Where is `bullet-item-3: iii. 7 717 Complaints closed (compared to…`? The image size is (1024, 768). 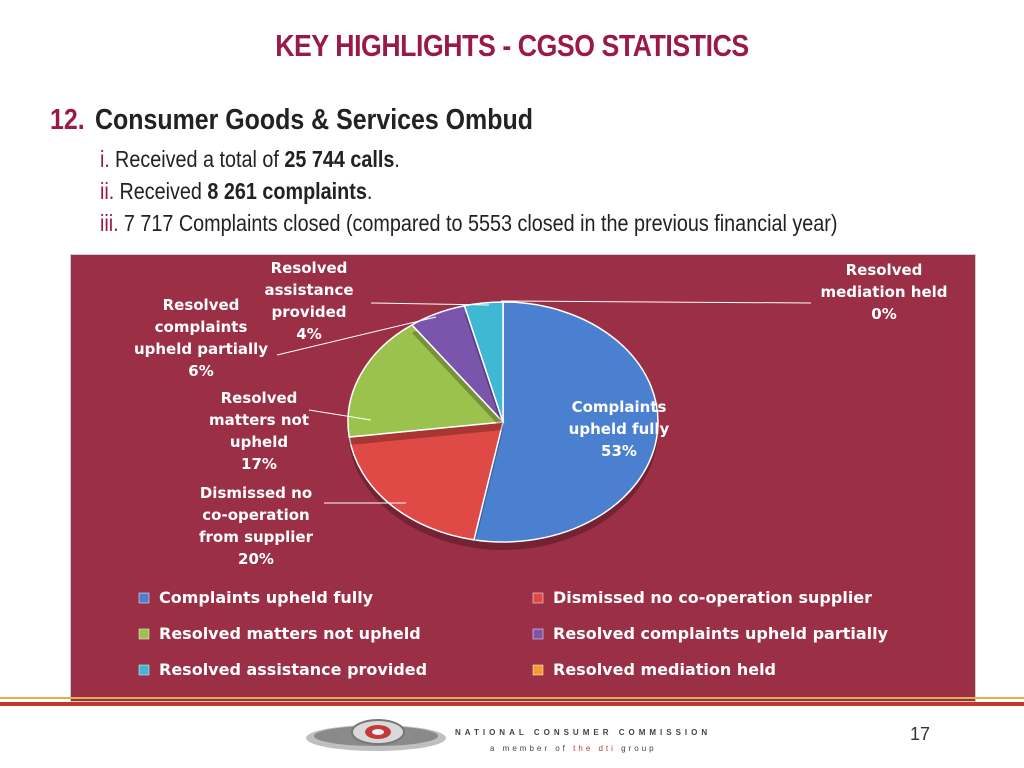
bullet-item-3: iii. 7 717 Complaints closed (compared to… is located at coordinates (468, 223).